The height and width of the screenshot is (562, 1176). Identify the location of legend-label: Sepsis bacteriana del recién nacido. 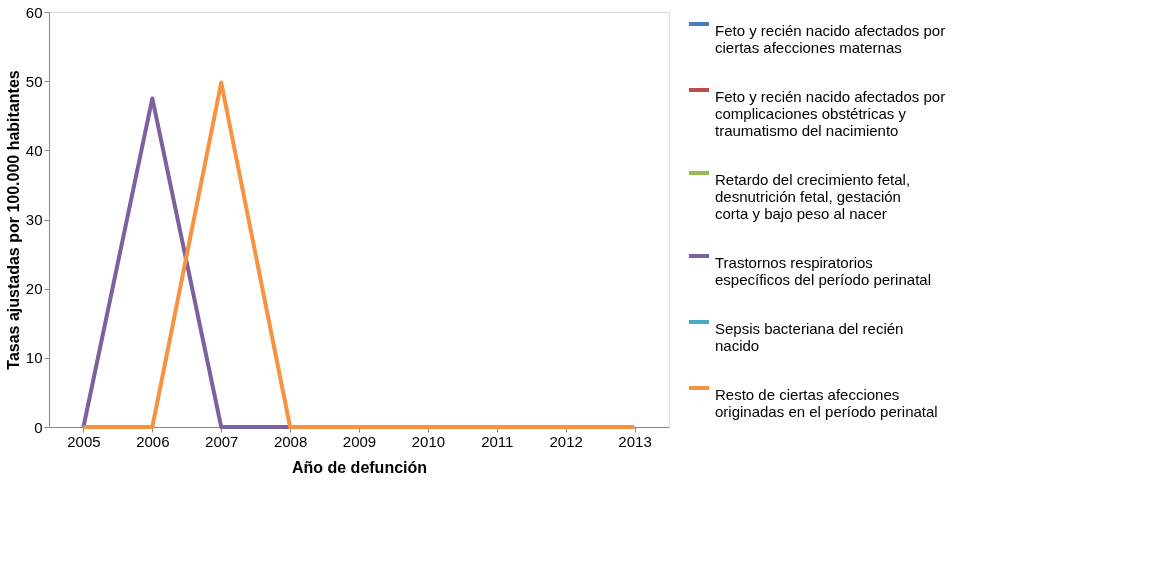
(809, 337).